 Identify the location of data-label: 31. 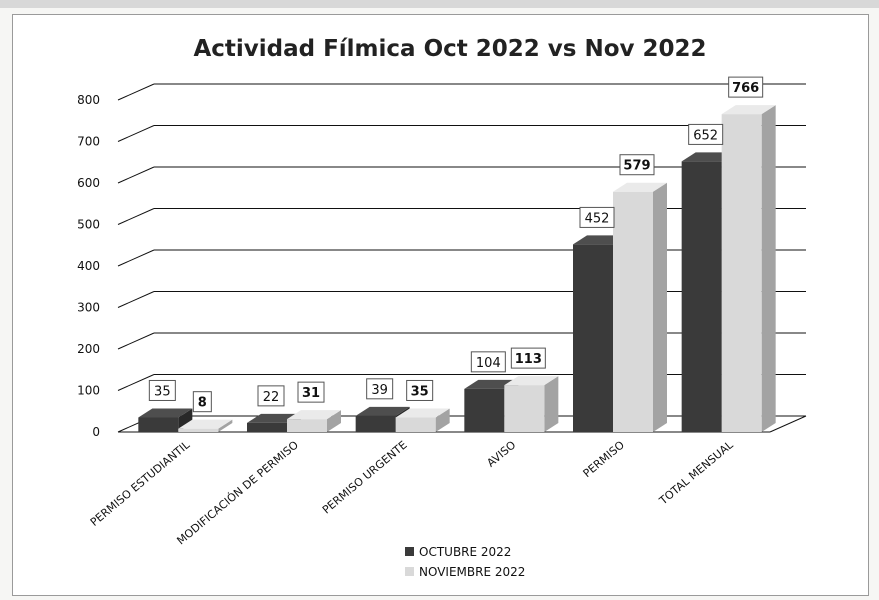
(311, 392).